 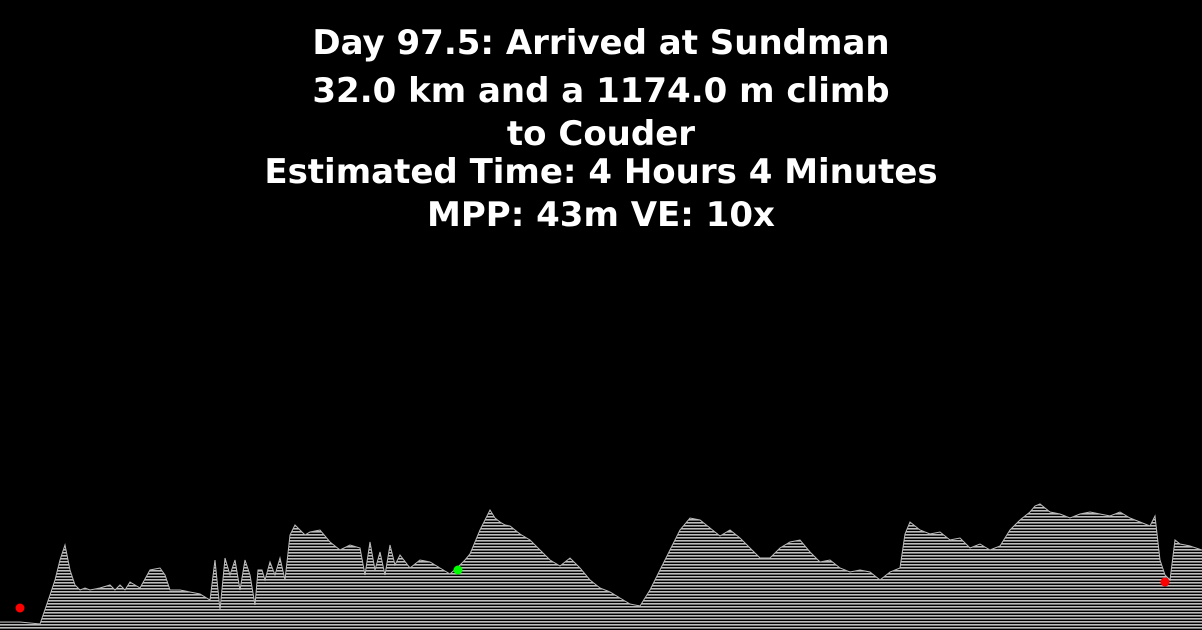 What do you see at coordinates (601, 215) in the screenshot?
I see `scale-info-text: MPP: 43m VE: 10x` at bounding box center [601, 215].